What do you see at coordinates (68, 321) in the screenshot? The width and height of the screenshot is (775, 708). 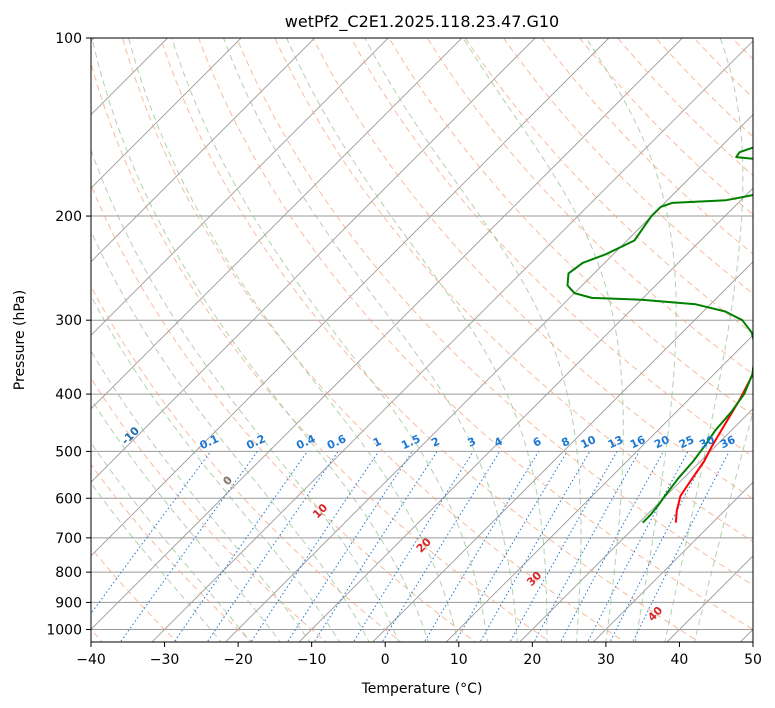 I see `y-tick-label: 300` at bounding box center [68, 321].